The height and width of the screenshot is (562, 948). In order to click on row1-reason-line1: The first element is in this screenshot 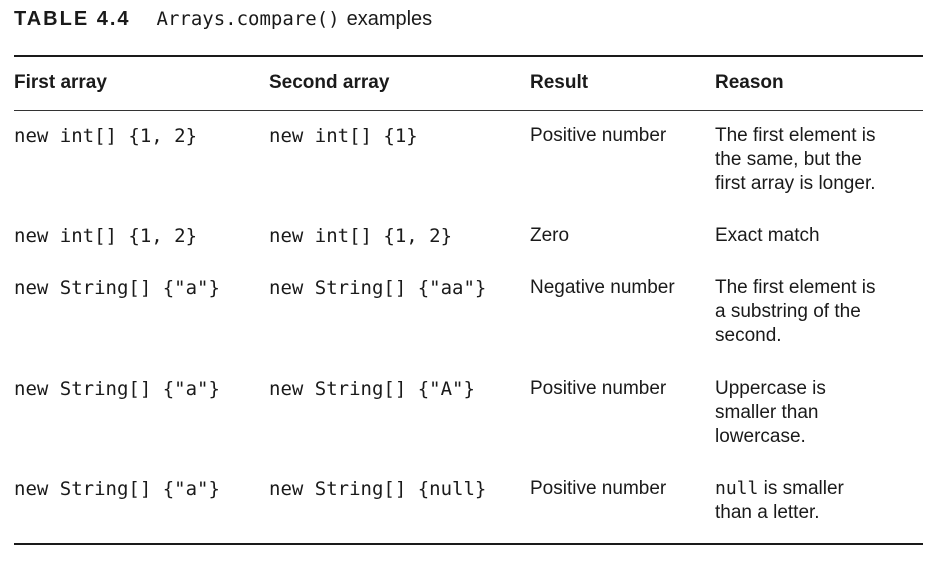, I will do `click(795, 135)`.